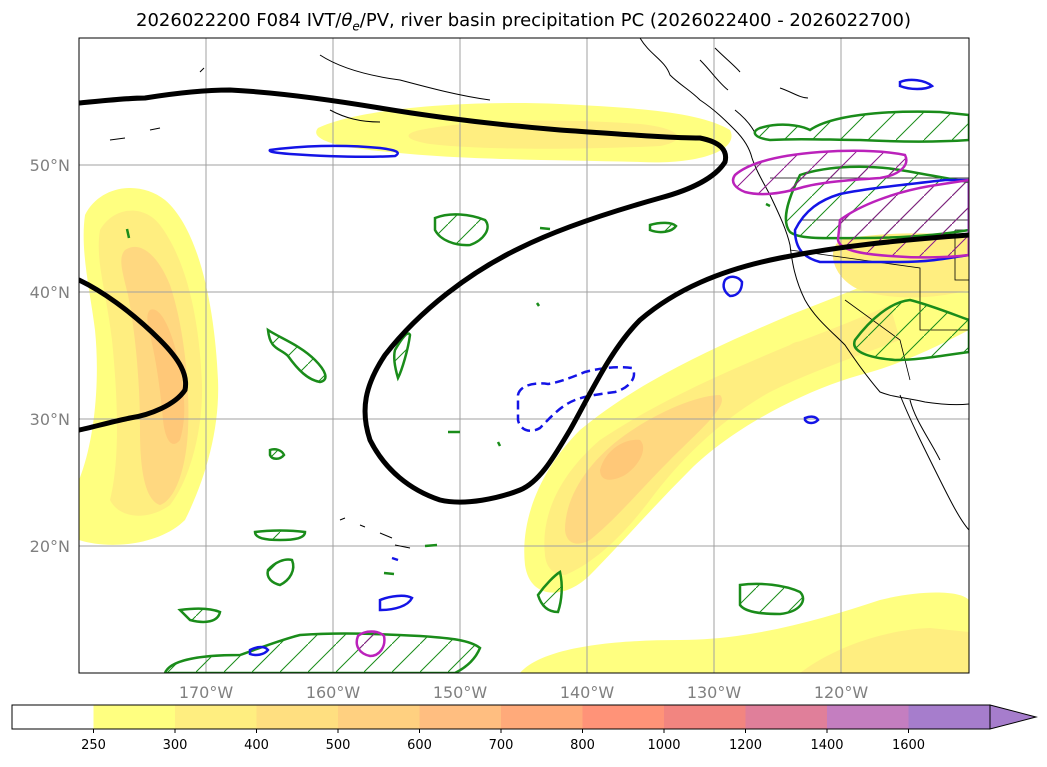 The width and height of the screenshot is (1047, 767). What do you see at coordinates (175, 745) in the screenshot?
I see `colorbar-tick-label: 300` at bounding box center [175, 745].